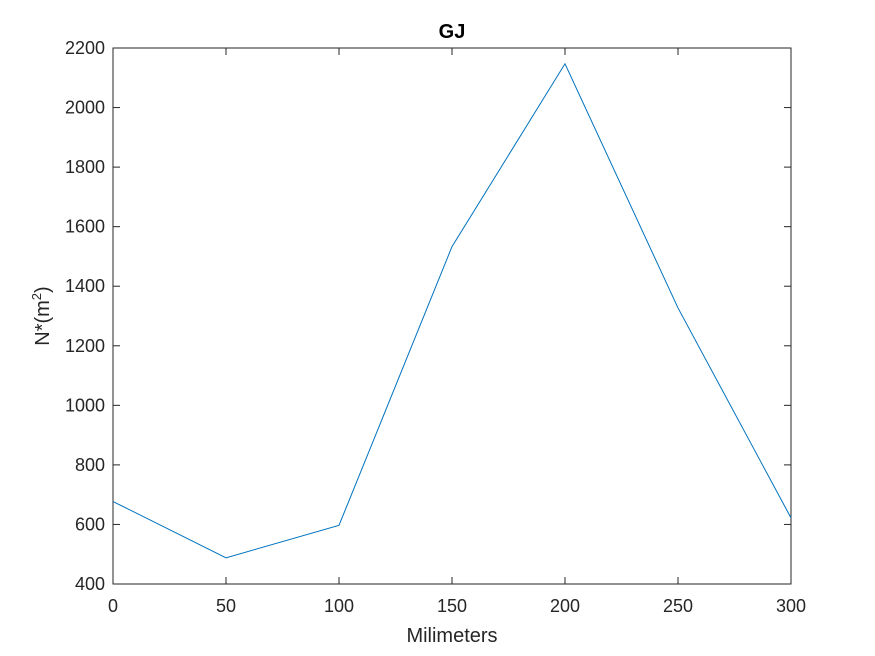 Image resolution: width=875 pixels, height=656 pixels. I want to click on y-axis-label-main: N*(m, so click(43, 323).